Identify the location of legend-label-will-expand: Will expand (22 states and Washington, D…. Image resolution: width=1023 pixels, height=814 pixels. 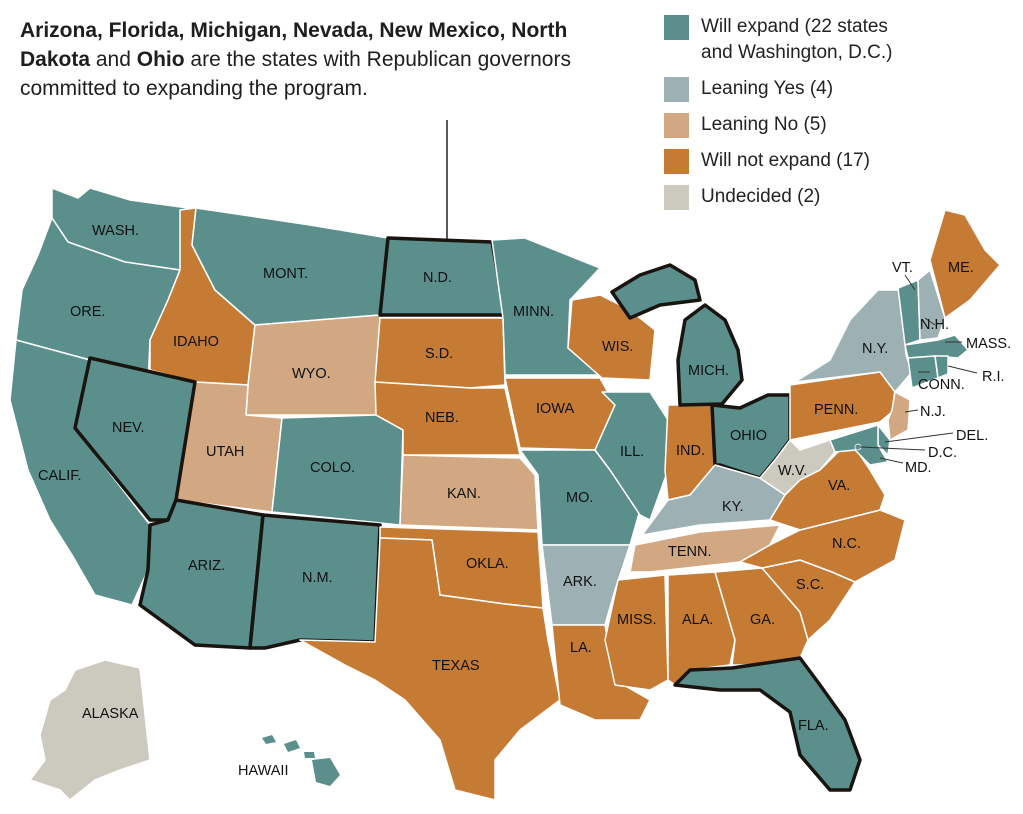
(797, 39).